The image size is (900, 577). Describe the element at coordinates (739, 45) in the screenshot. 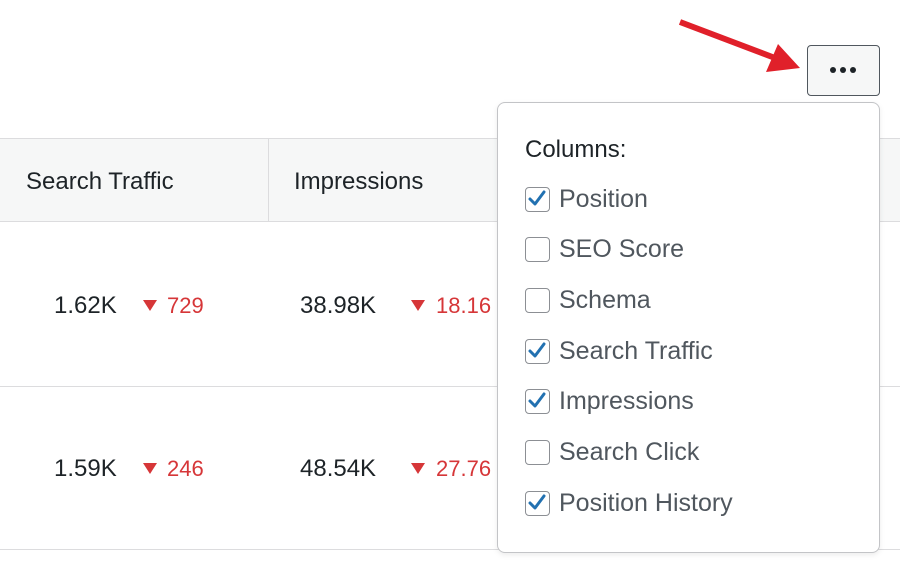

I see `red-arrow` at that location.